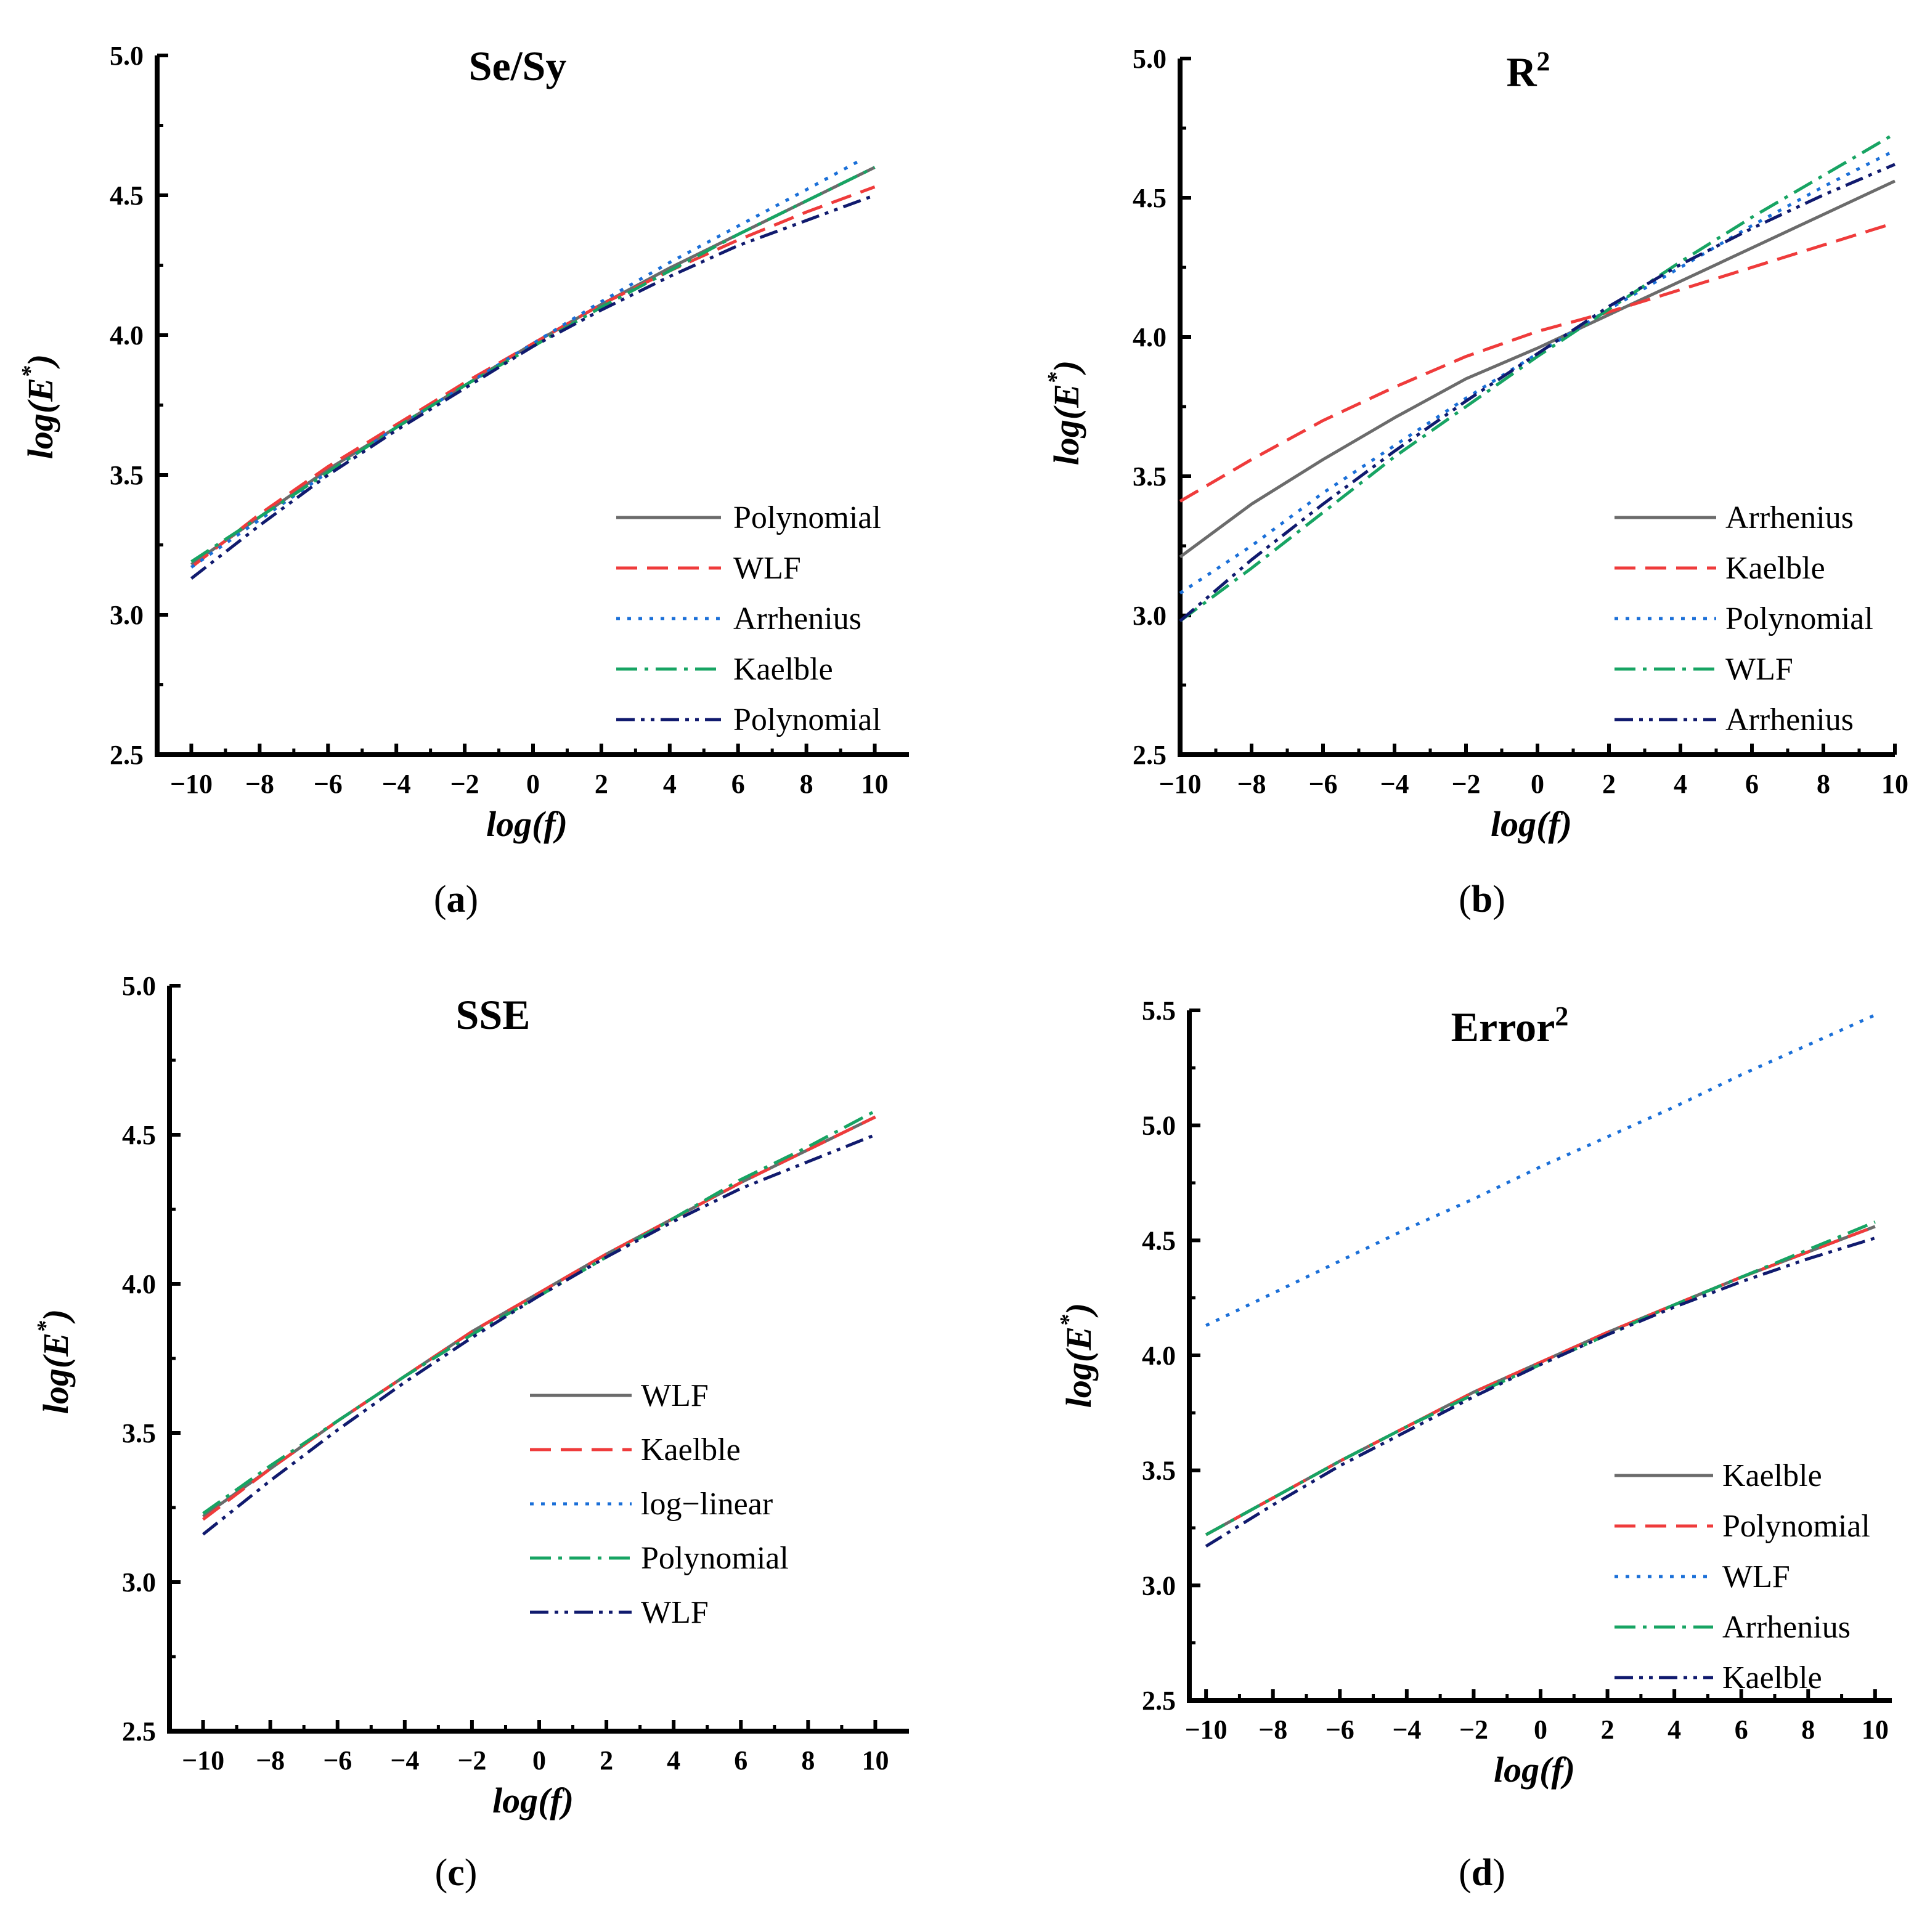 The width and height of the screenshot is (1922, 1932). Describe the element at coordinates (1541, 1170) in the screenshot. I see `series-line-dotted` at that location.